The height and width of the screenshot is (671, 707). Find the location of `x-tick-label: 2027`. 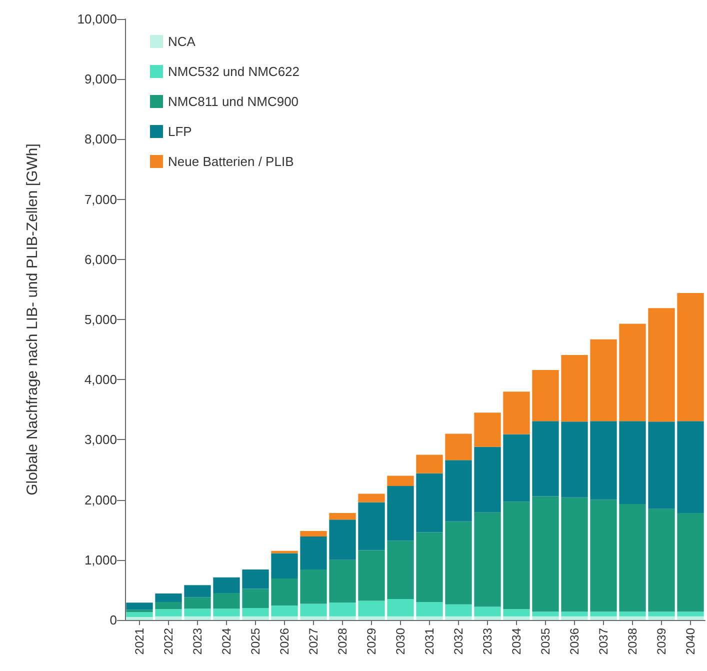

x-tick-label: 2027 is located at coordinates (313, 641).